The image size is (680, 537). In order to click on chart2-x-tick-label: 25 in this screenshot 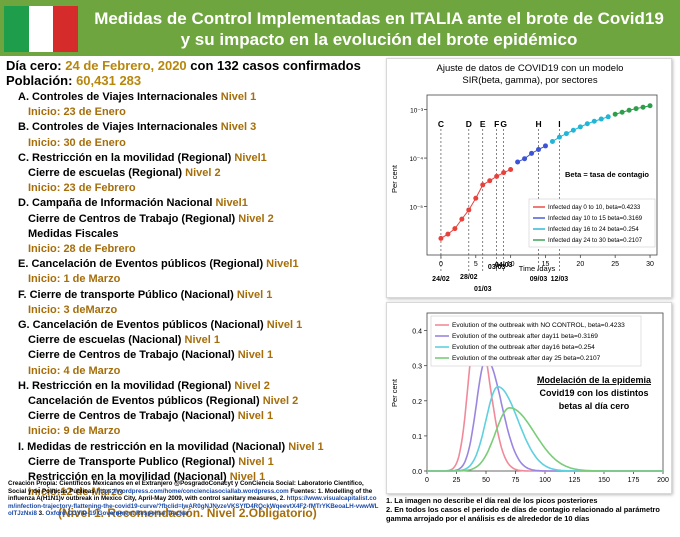, I will do `click(457, 480)`.